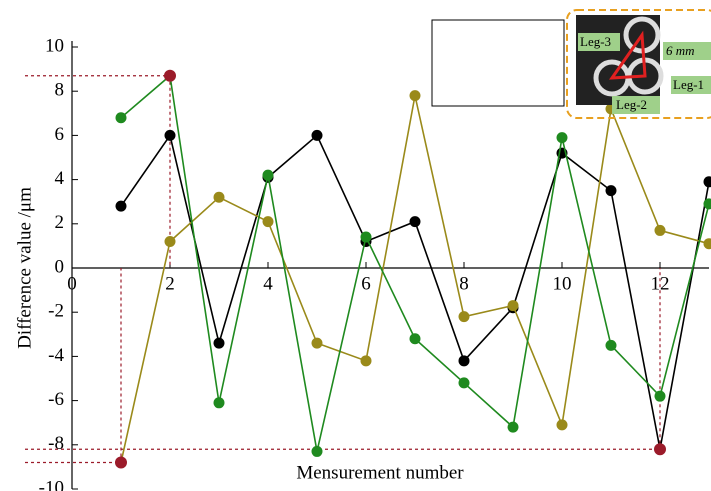 This screenshot has width=711, height=491. What do you see at coordinates (54, 45) in the screenshot?
I see `y-tick-label: 10` at bounding box center [54, 45].